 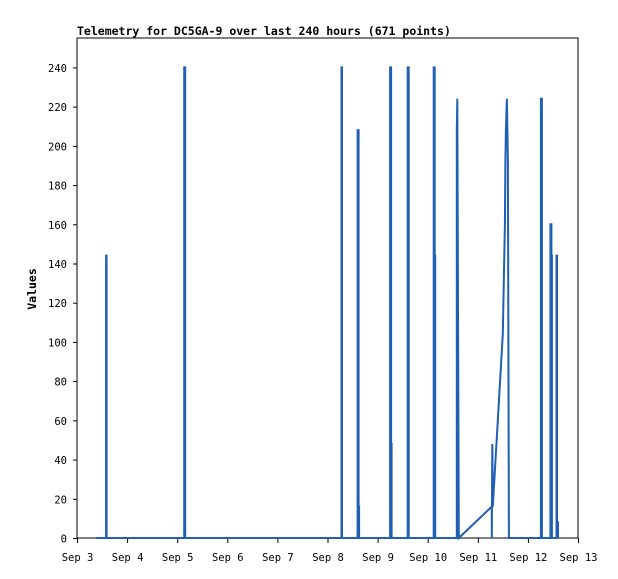 I want to click on y-tick-label: 80, so click(x=60, y=383).